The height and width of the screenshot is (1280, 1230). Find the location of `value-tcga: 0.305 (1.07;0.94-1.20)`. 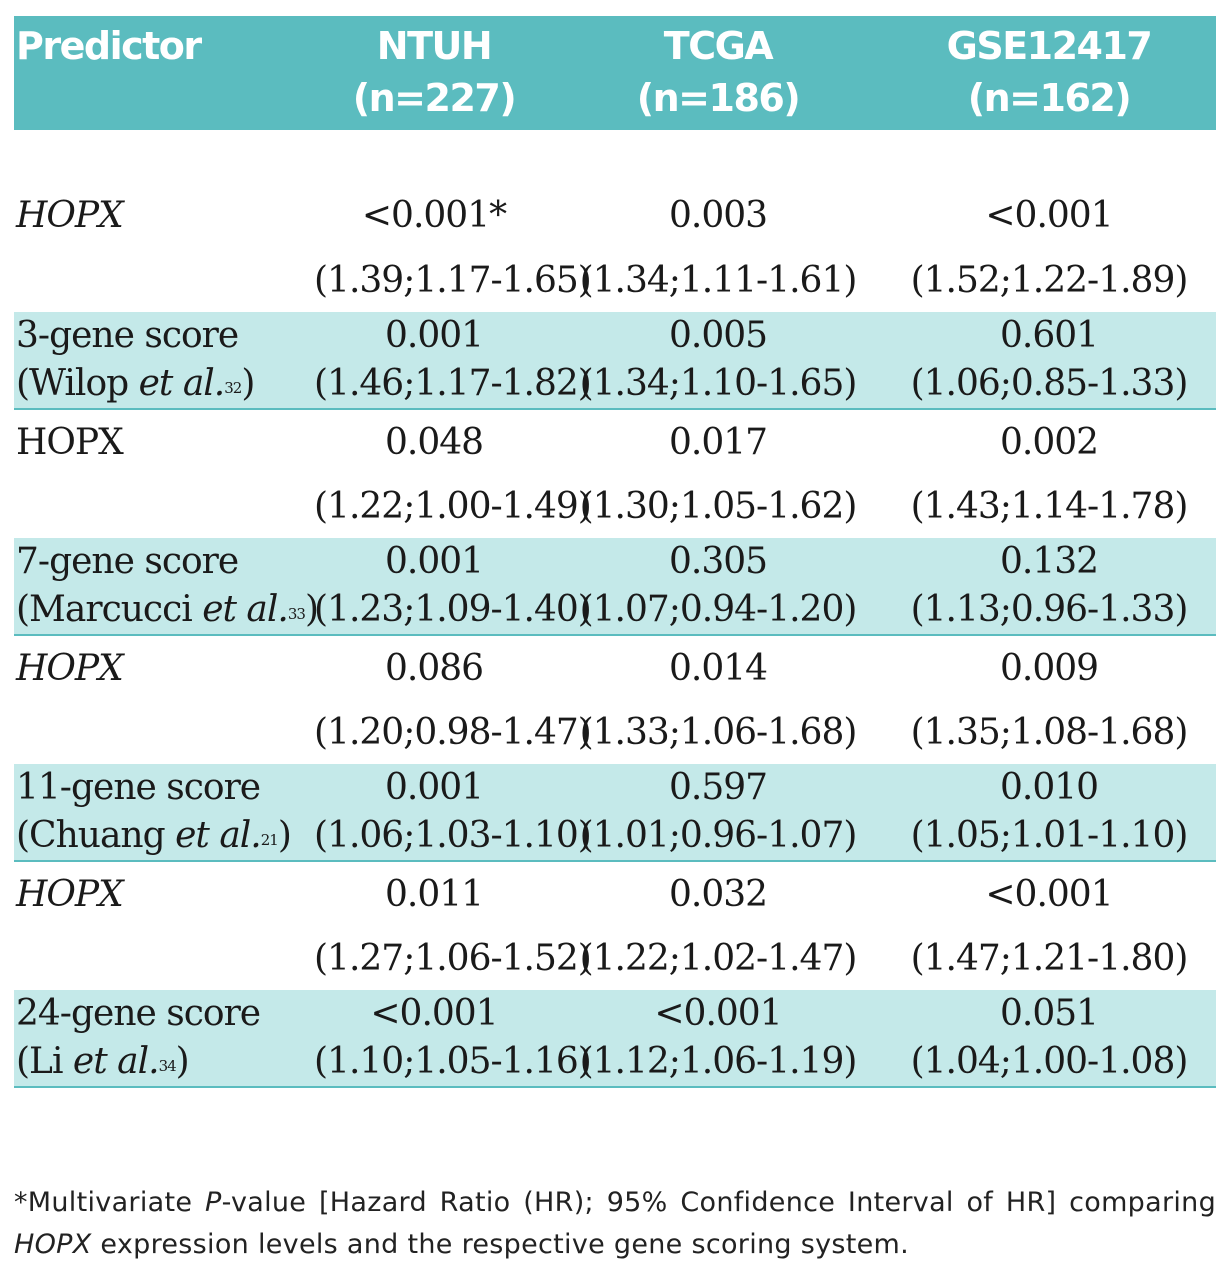

value-tcga: 0.305 (1.07;0.94-1.20) is located at coordinates (718, 586).